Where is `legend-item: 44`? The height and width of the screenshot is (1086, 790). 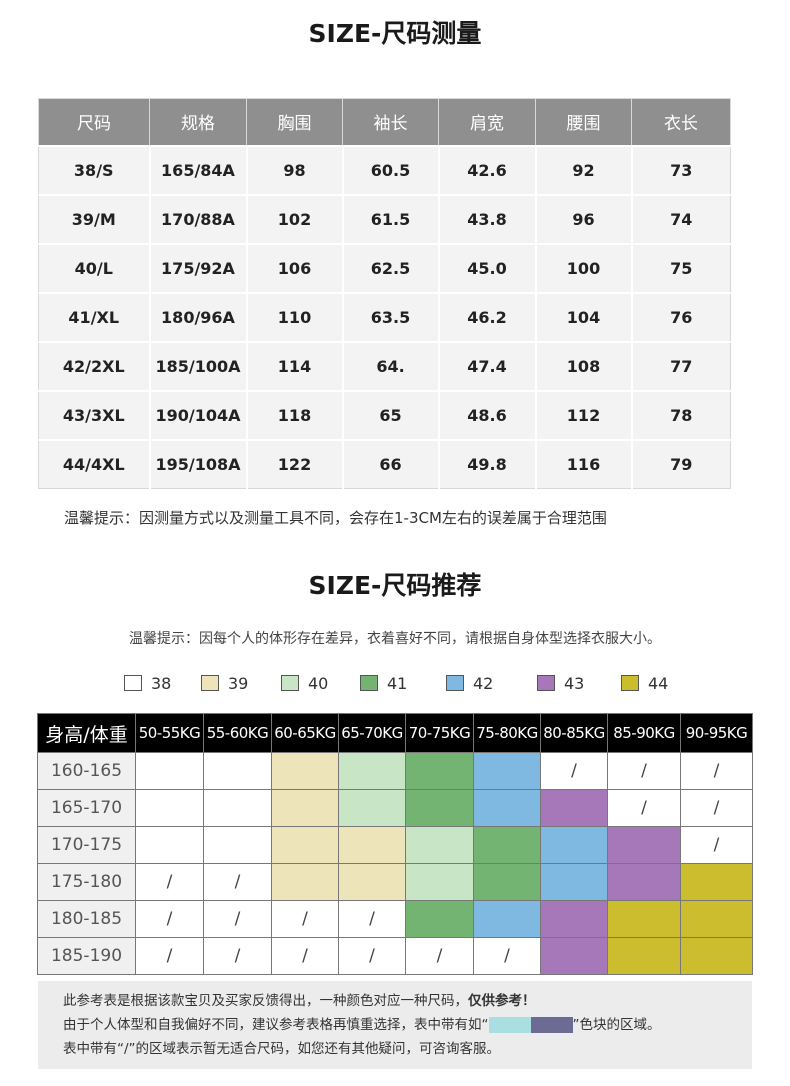
legend-item: 44 is located at coordinates (645, 683).